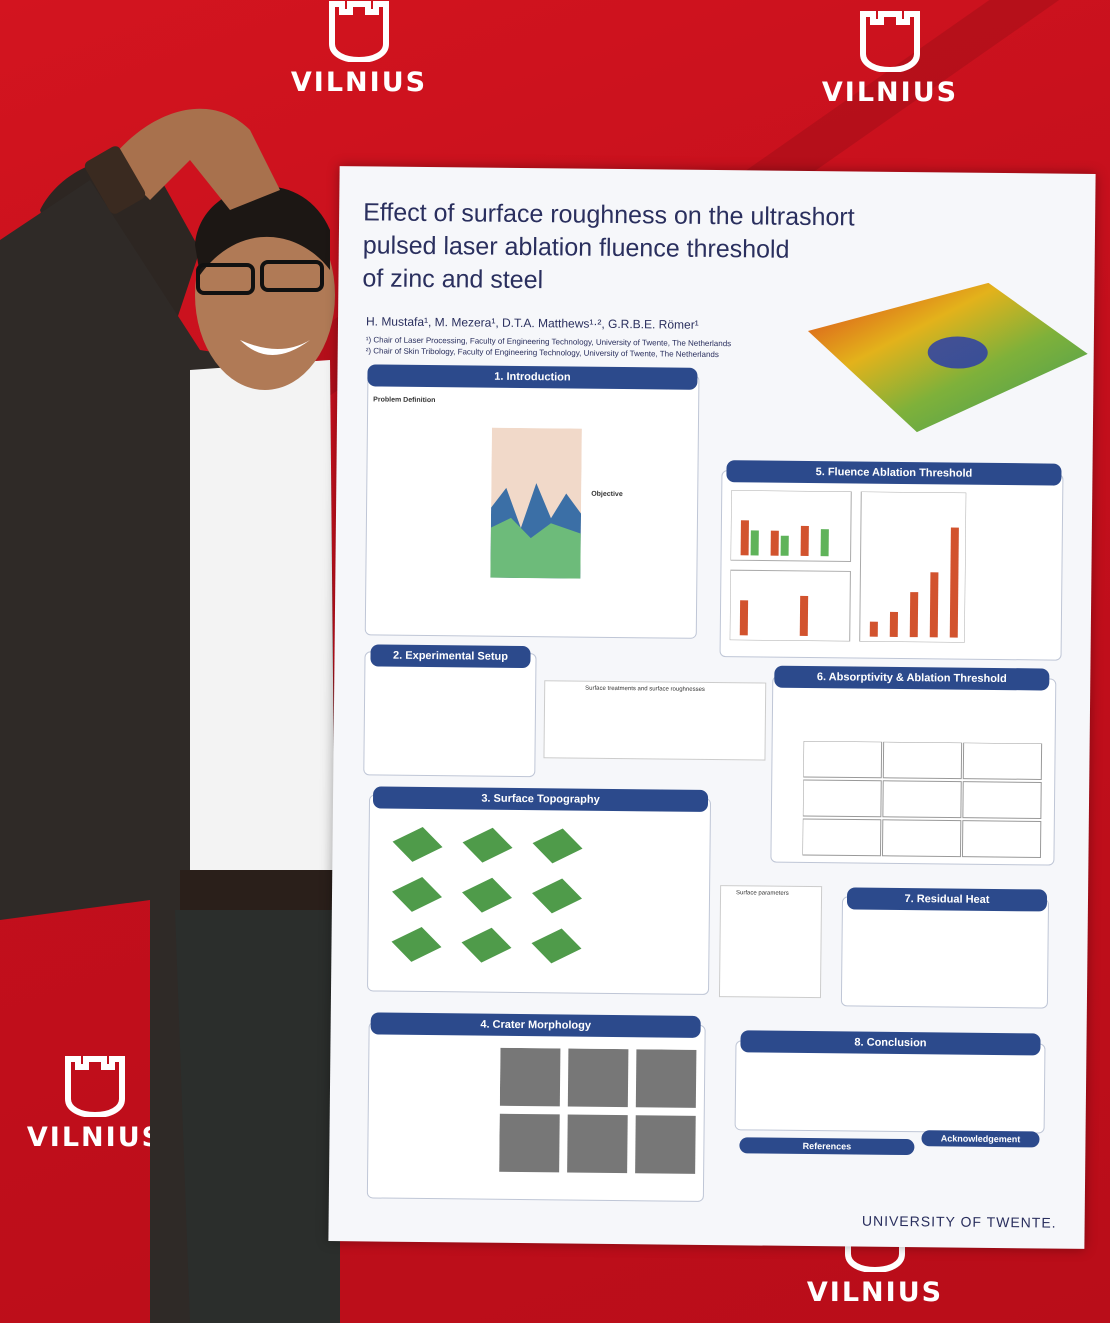  I want to click on absorptivity-scatter-grid, so click(922, 799).